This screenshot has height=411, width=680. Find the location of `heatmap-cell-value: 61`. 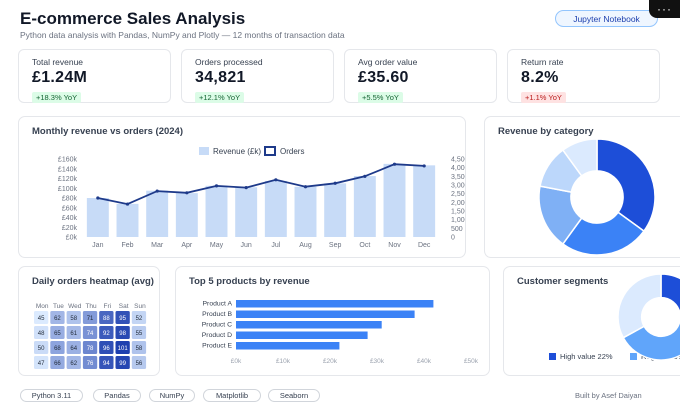

heatmap-cell-value: 61 is located at coordinates (73, 334).